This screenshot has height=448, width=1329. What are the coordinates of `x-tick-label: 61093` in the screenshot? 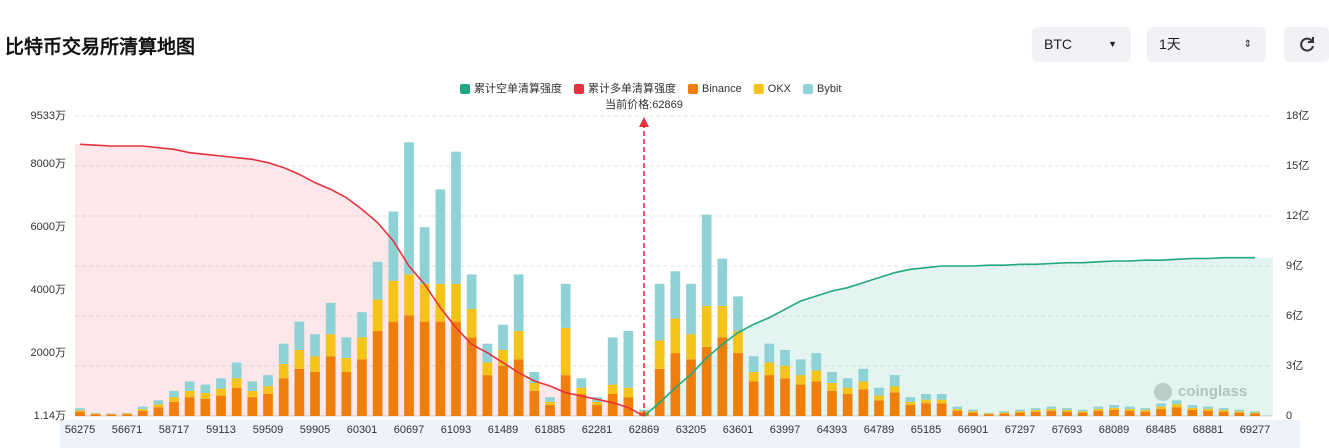 It's located at (456, 430).